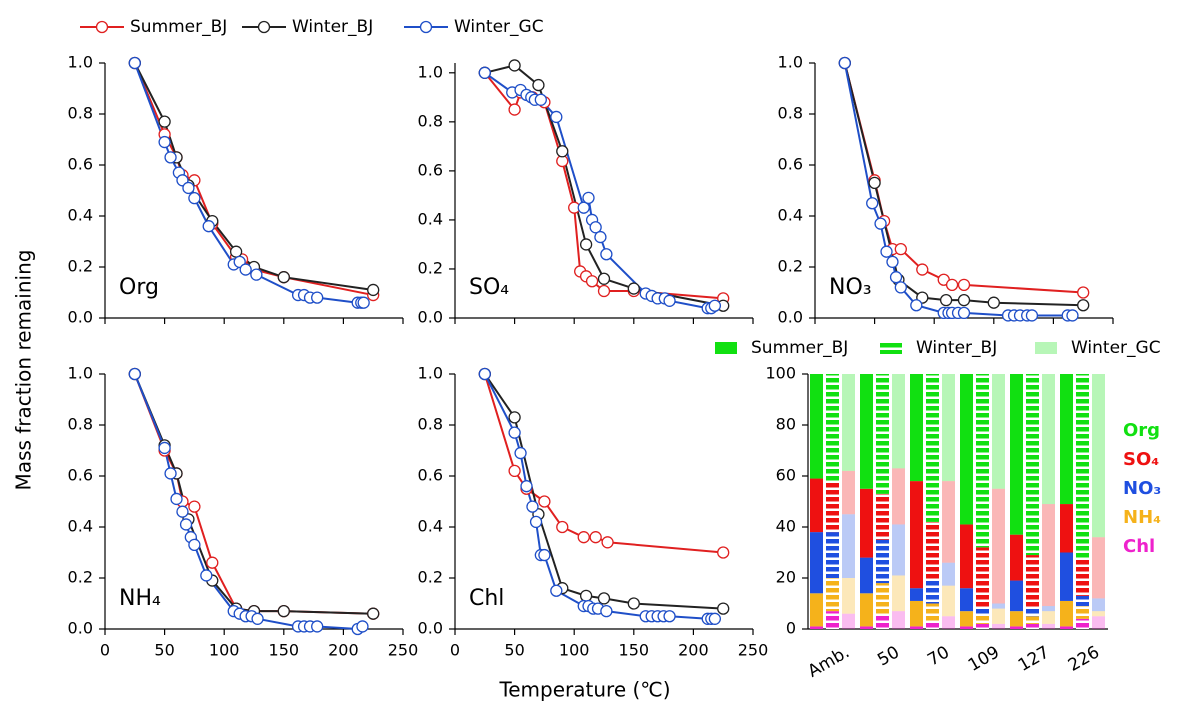 The image size is (1188, 723). Describe the element at coordinates (1034, 659) in the screenshot. I see `x-tick-label: 127` at that location.